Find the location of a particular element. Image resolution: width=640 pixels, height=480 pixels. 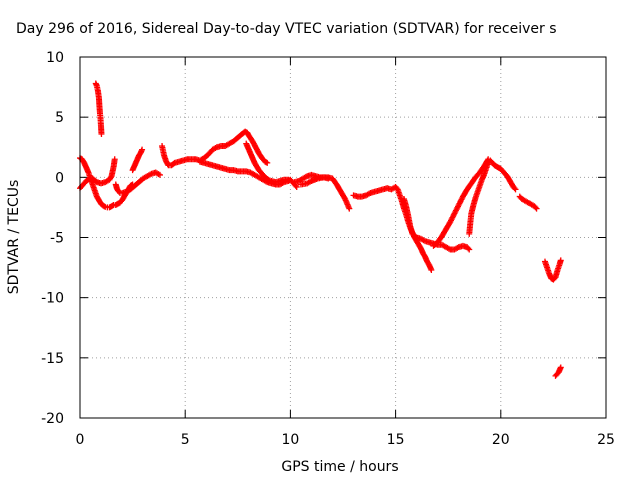

y-tick-labels: 10 5 0 -5 -10 -15 -20 is located at coordinates (52, 238).